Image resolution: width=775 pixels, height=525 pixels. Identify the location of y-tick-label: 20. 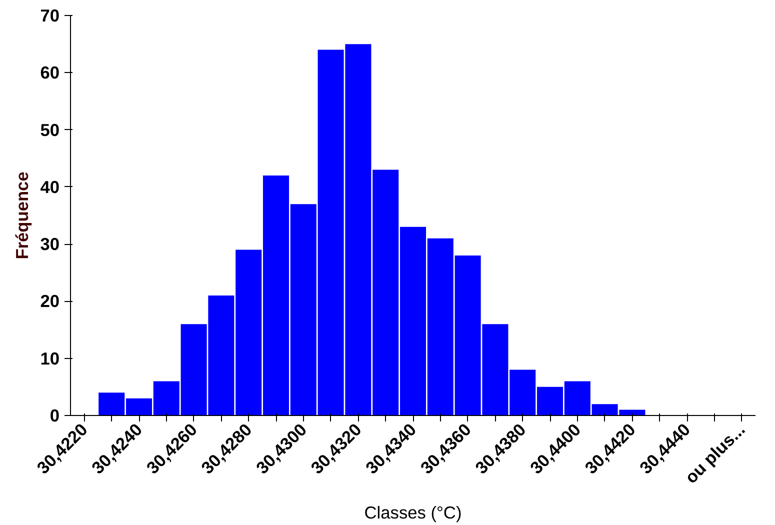
(50, 301).